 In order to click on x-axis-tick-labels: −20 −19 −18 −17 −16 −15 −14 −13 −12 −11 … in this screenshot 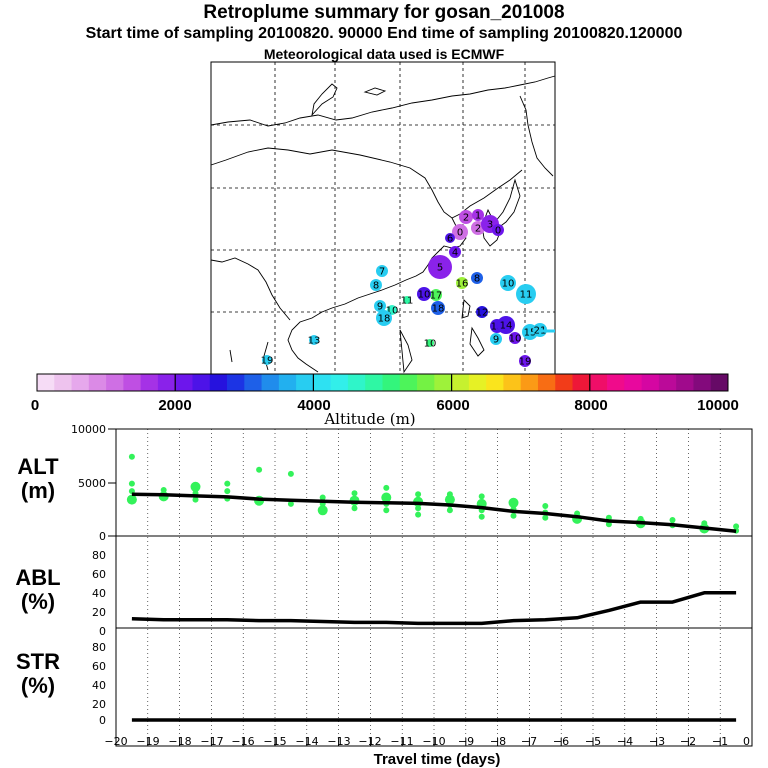, I will do `click(427, 741)`.